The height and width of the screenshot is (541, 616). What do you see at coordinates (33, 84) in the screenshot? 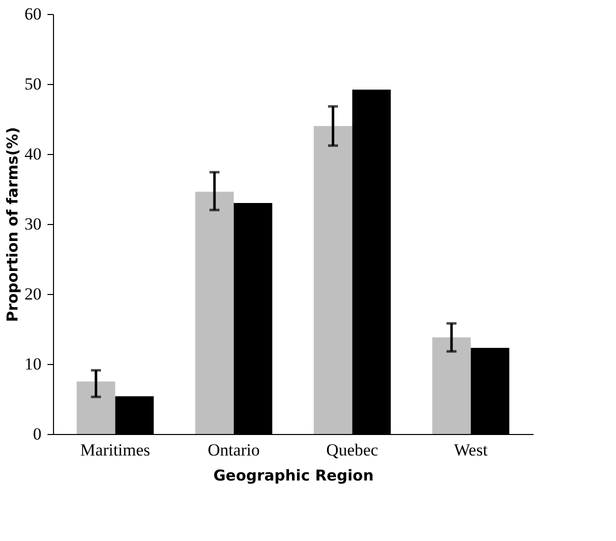
I see `y-tick-label: 50` at bounding box center [33, 84].